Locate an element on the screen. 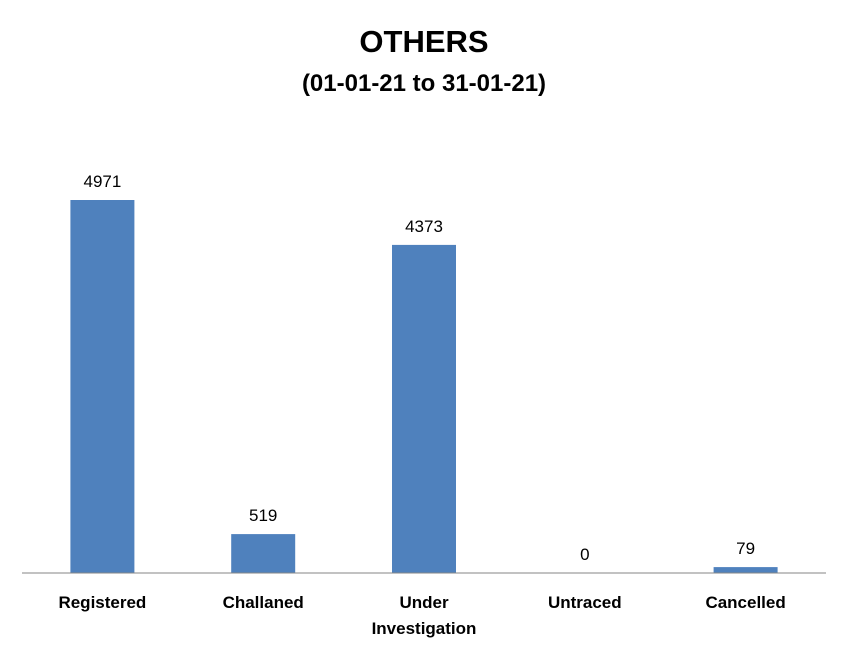 The width and height of the screenshot is (848, 652). value-label-challaned: 519 is located at coordinates (263, 515).